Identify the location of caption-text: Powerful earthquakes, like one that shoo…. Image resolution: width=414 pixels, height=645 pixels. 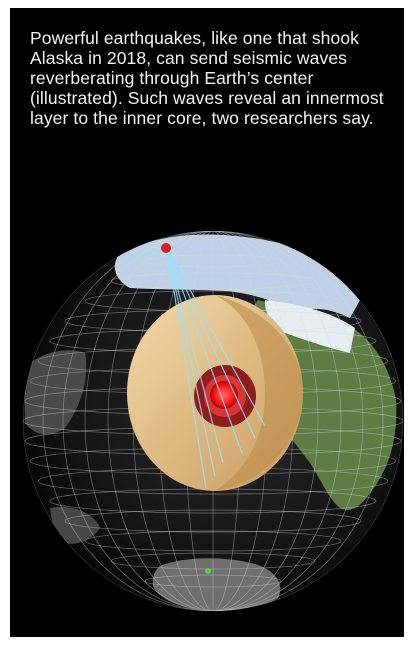
(207, 78).